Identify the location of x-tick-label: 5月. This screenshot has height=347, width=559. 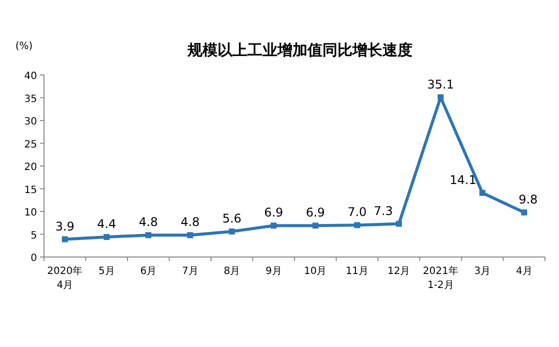
(106, 271).